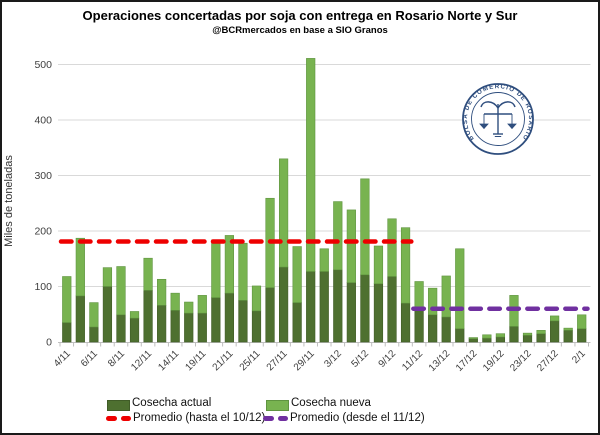 The height and width of the screenshot is (435, 600). I want to click on bcr-logo-icon: BOLSA DE COMERCIO DE ROSARIO, so click(498, 119).